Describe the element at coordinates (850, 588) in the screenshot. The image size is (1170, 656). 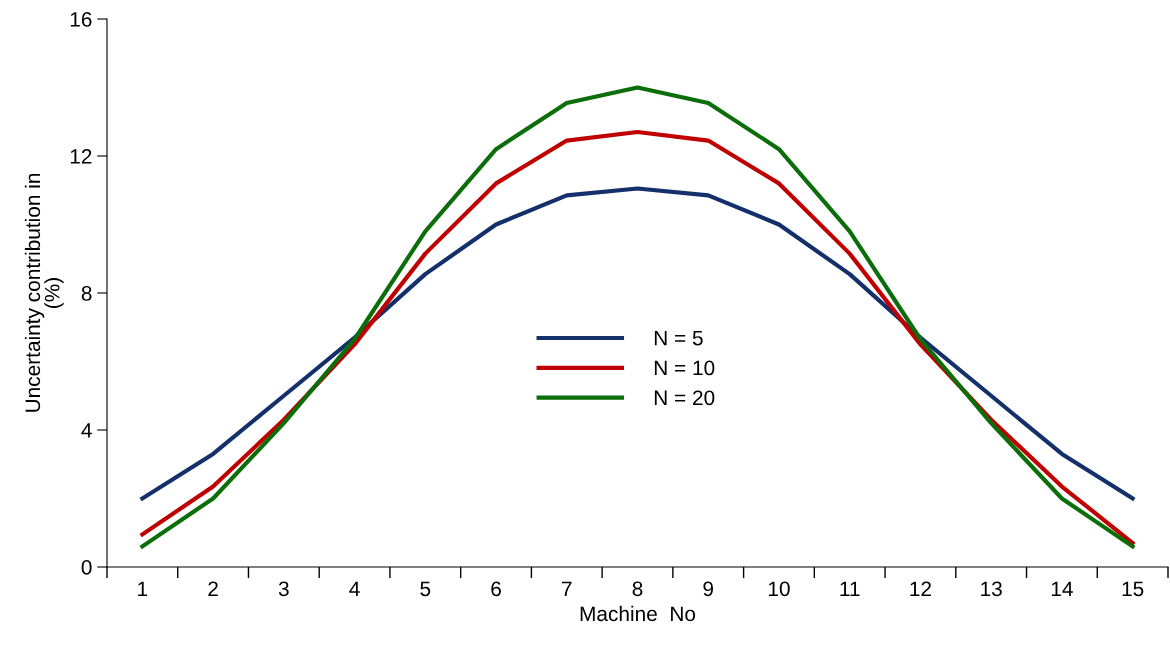
I see `x-tick-label: 11` at that location.